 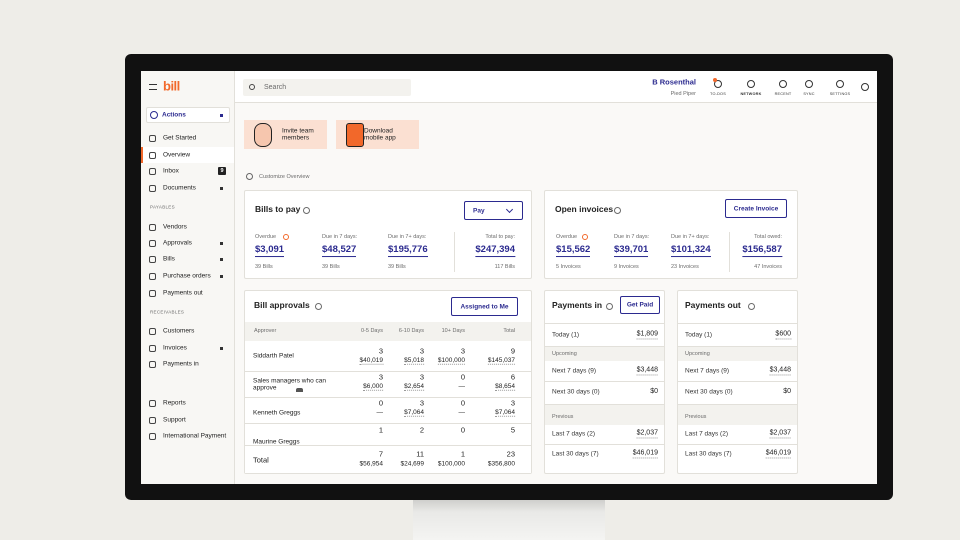 What do you see at coordinates (181, 364) in the screenshot?
I see `nav-item: Payments in` at bounding box center [181, 364].